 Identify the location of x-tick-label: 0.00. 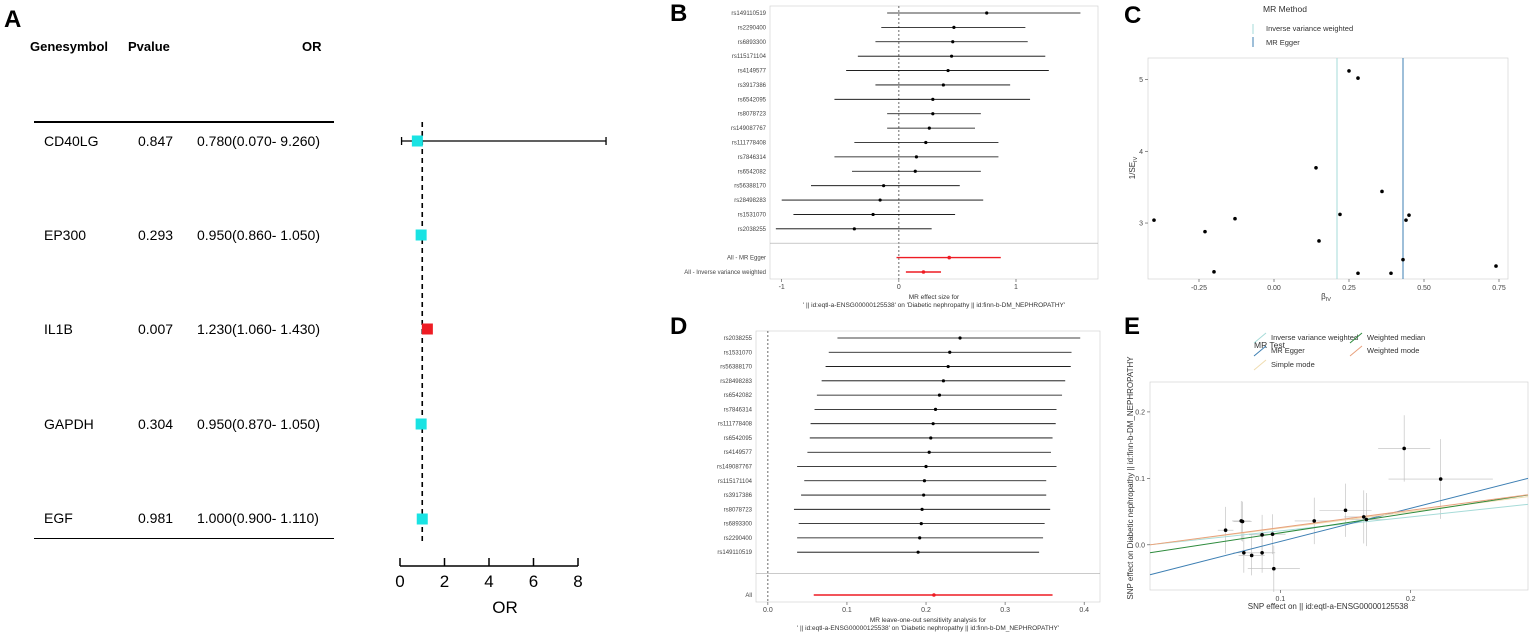
(1274, 288).